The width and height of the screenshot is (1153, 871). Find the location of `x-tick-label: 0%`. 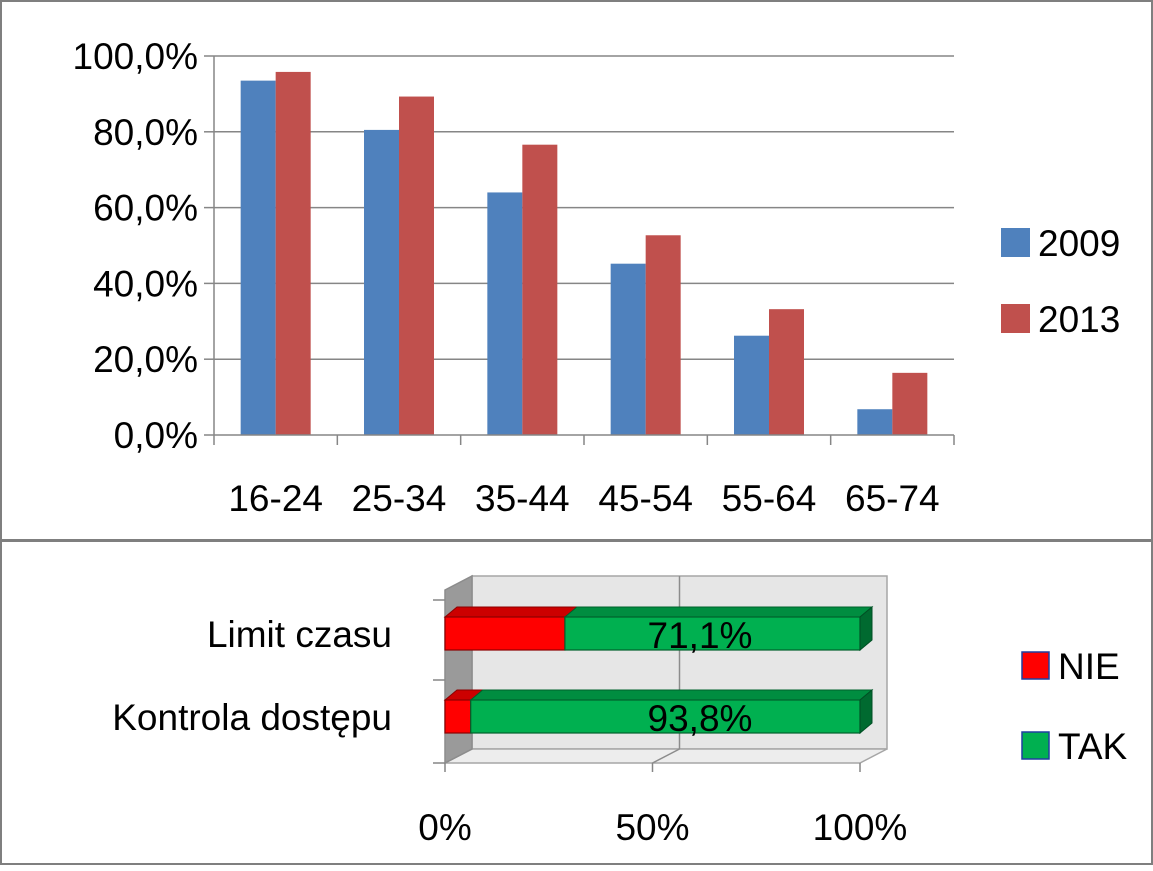

x-tick-label: 0% is located at coordinates (444, 827).